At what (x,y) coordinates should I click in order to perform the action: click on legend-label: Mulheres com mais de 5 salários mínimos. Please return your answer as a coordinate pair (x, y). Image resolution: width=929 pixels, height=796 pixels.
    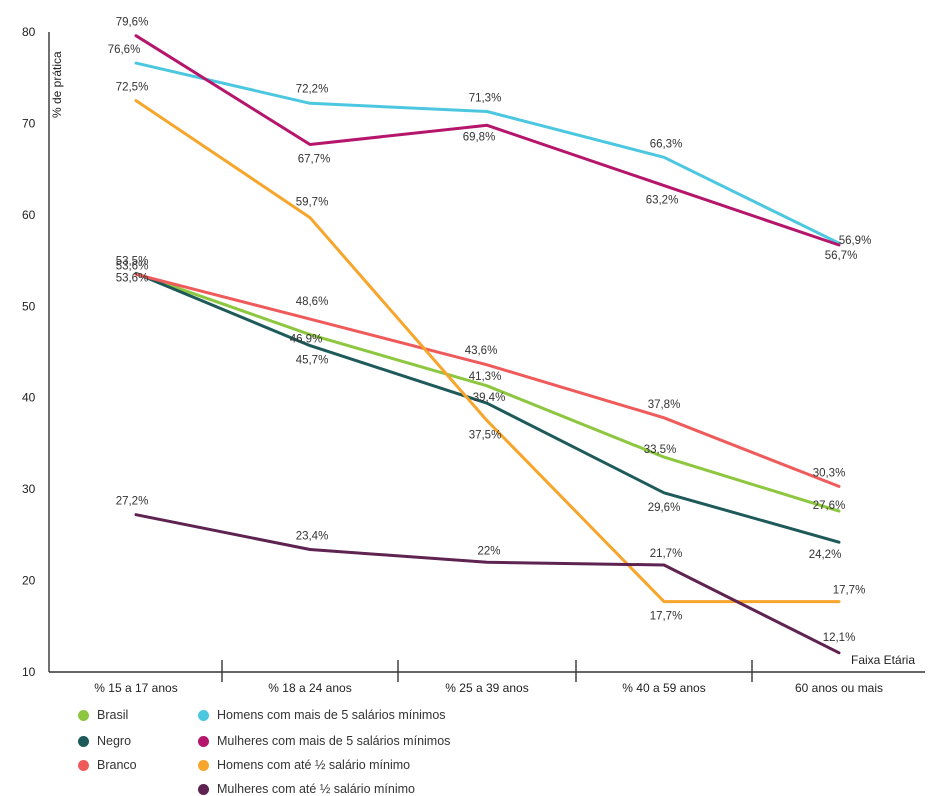
    Looking at the image, I should click on (334, 741).